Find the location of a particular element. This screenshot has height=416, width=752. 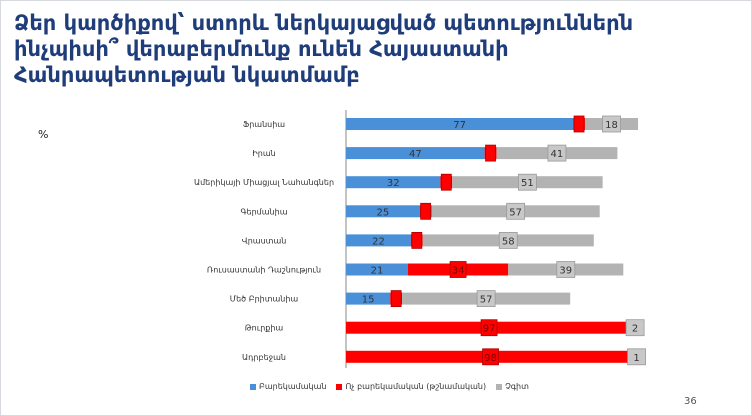

category-label: Վրաստան is located at coordinates (264, 240).